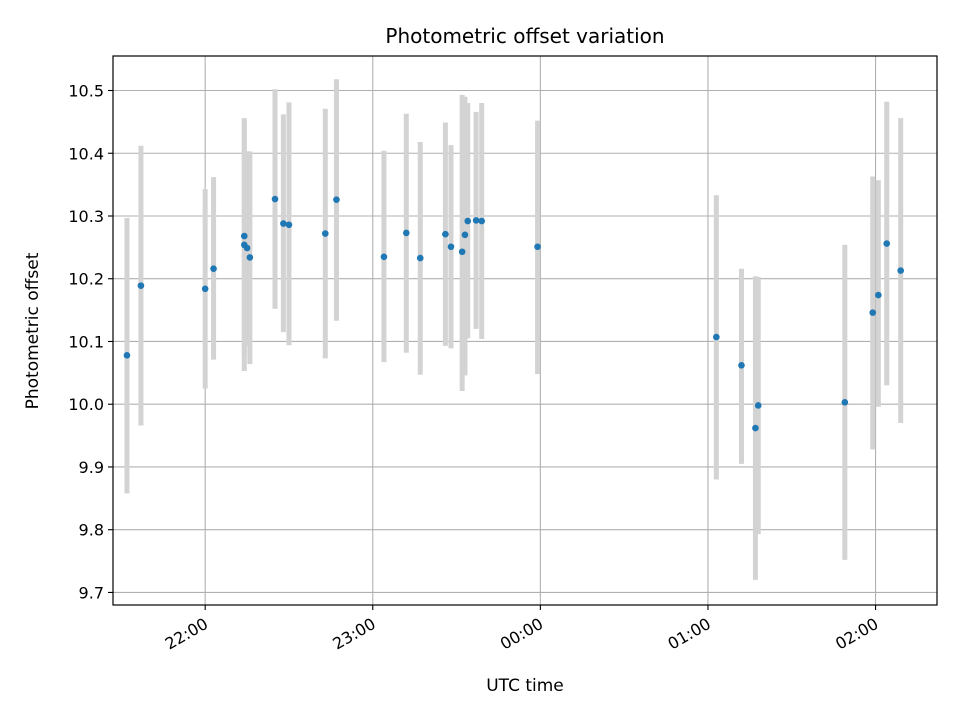  What do you see at coordinates (521, 634) in the screenshot?
I see `x-tick-label: 00:00` at bounding box center [521, 634].